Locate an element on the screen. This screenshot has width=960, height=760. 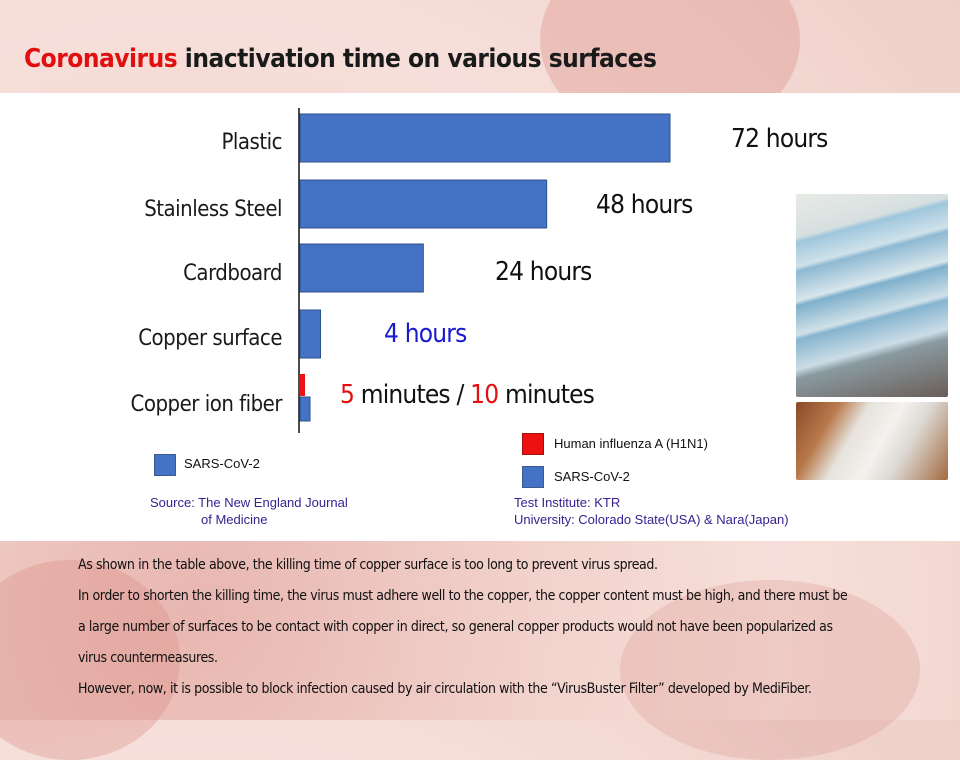
title-accent: Coronavirus is located at coordinates (101, 59).